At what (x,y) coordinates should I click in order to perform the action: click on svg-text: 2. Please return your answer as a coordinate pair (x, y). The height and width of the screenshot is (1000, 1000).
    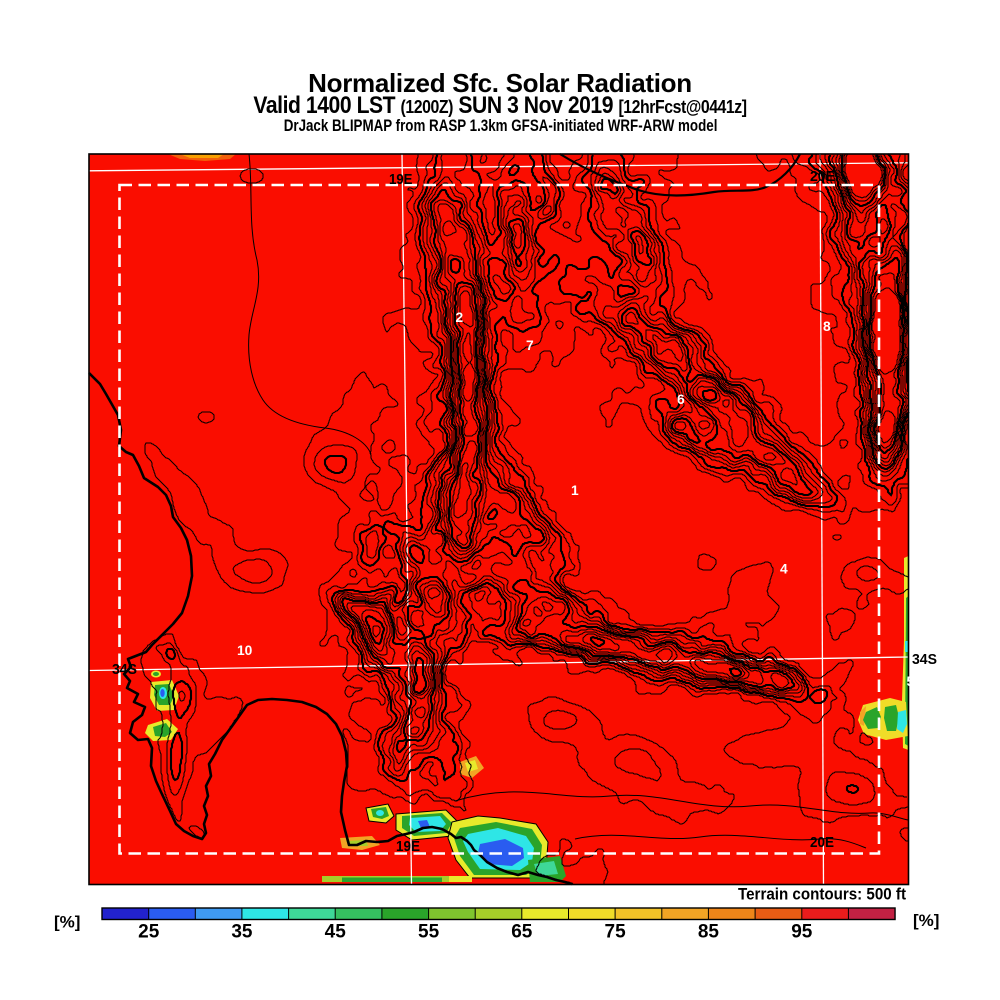
    Looking at the image, I should click on (460, 317).